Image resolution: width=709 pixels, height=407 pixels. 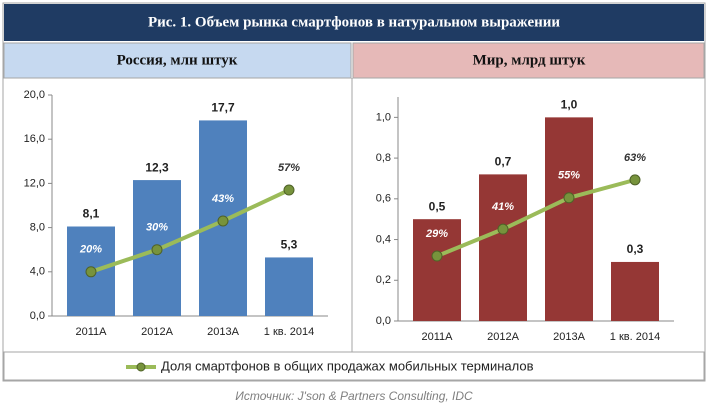 What do you see at coordinates (91, 214) in the screenshot?
I see `data-label: 8,1` at bounding box center [91, 214].